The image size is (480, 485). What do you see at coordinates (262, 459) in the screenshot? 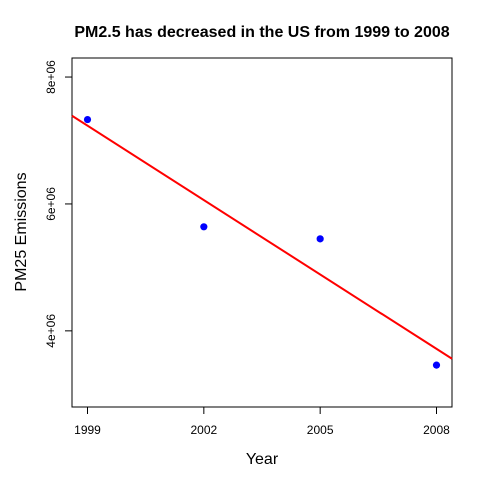
I see `x-axis-label: Year` at bounding box center [262, 459].